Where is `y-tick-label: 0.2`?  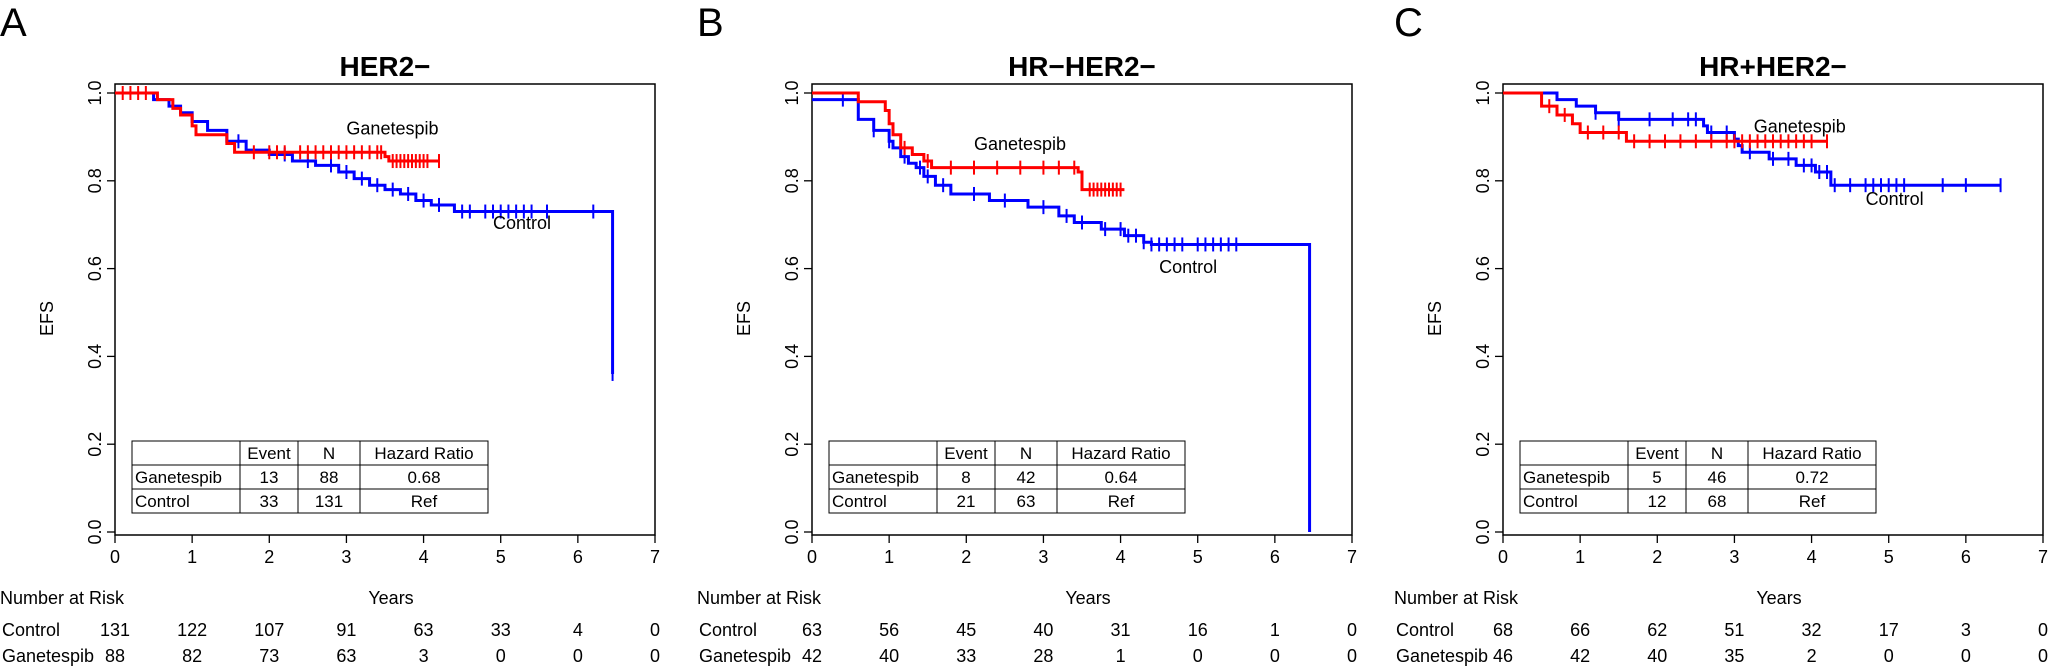 y-tick-label: 0.2 is located at coordinates (792, 444).